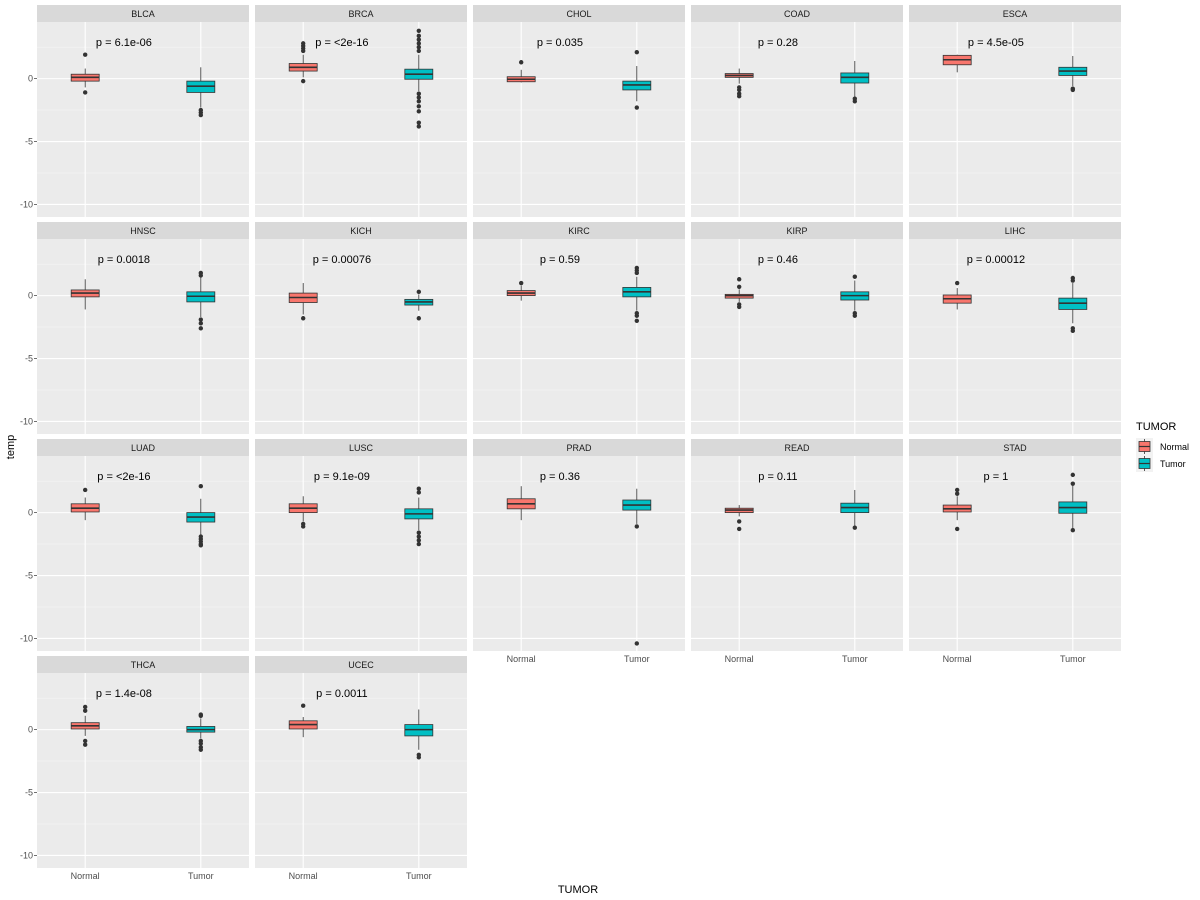 The height and width of the screenshot is (900, 1200). I want to click on facet-strip-label: COAD, so click(797, 14).